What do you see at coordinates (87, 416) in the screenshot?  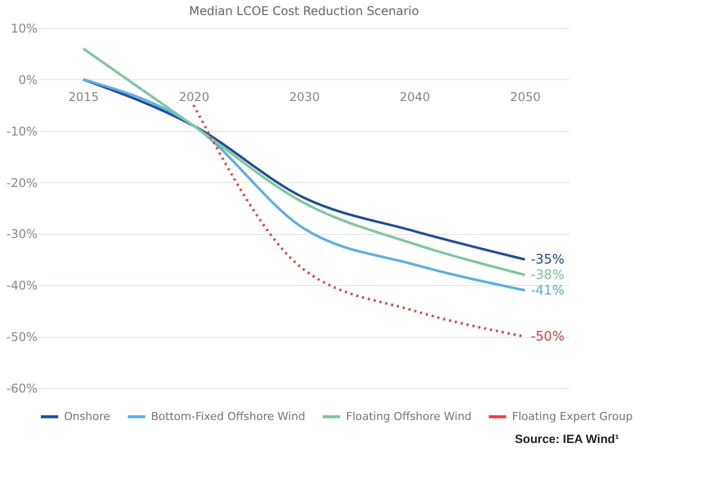 I see `legend-label: Onshore` at bounding box center [87, 416].